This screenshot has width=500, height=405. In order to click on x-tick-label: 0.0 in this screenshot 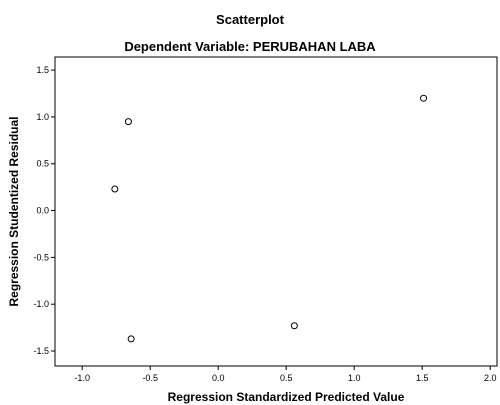, I will do `click(218, 378)`.